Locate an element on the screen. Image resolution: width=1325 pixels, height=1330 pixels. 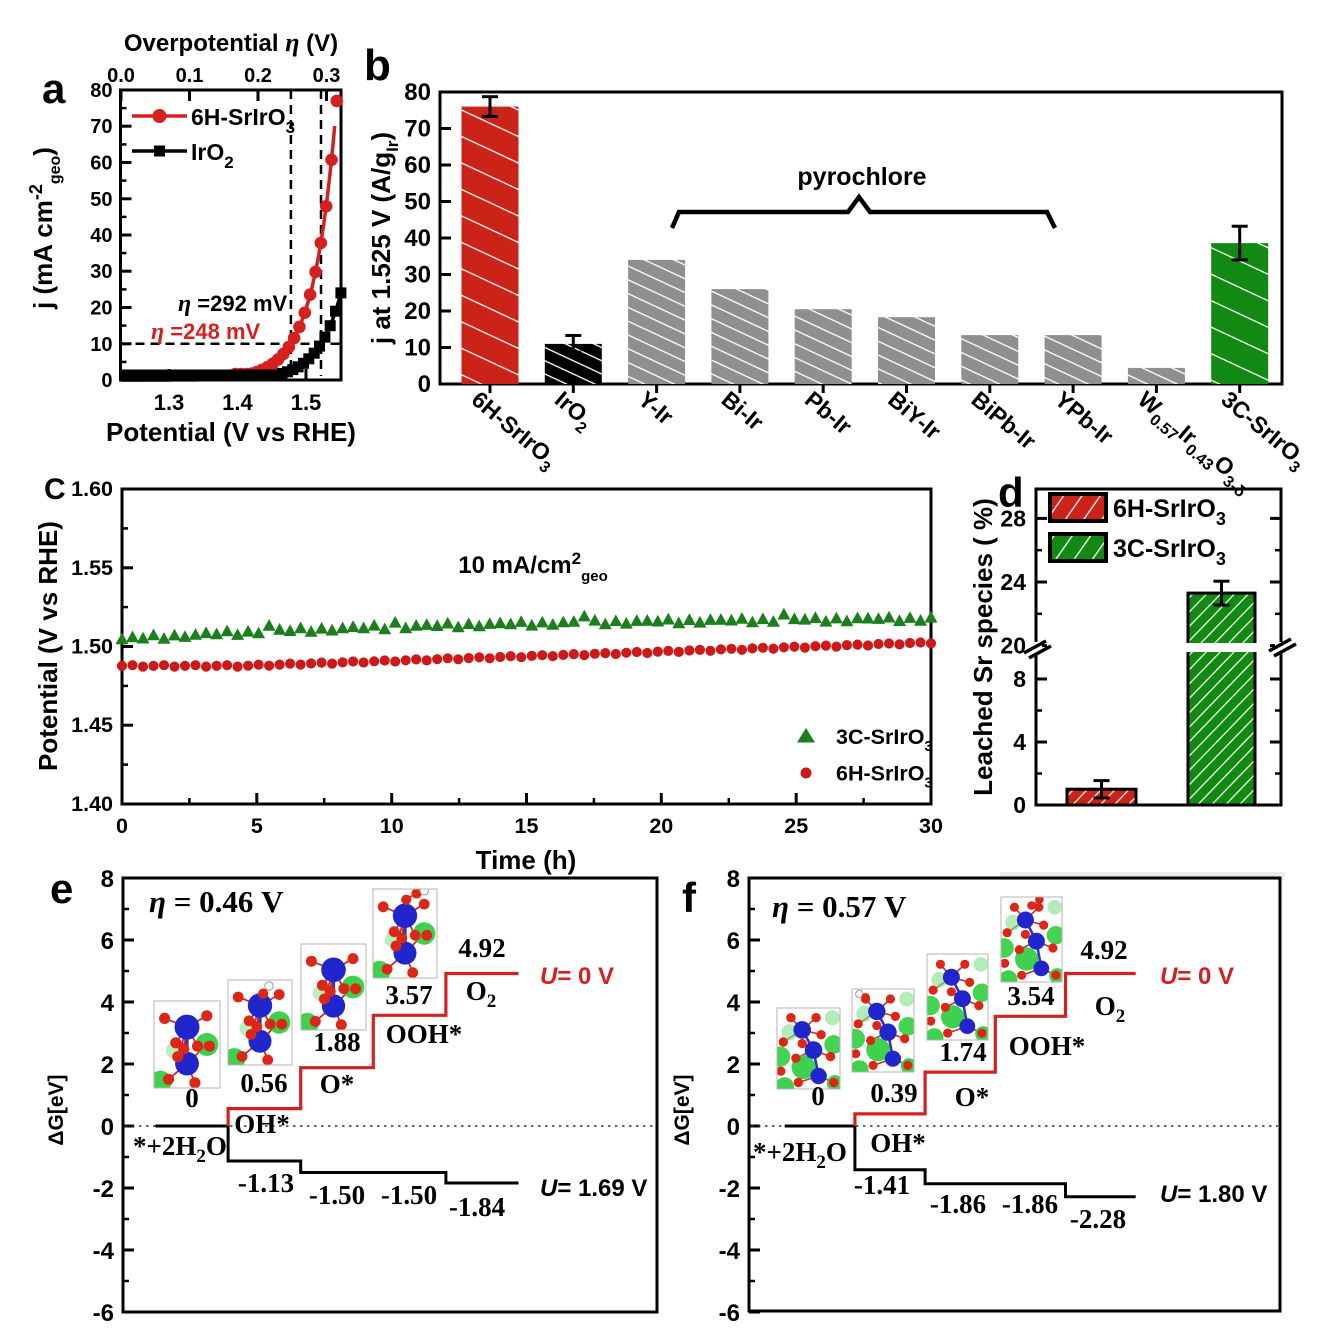
svg-text: C is located at coordinates (55, 489).